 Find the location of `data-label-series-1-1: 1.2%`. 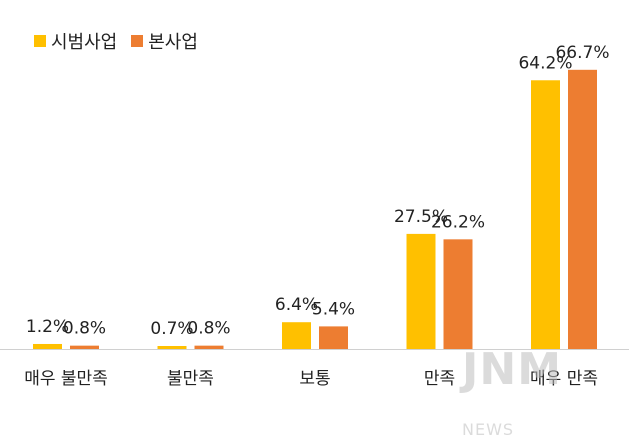

data-label-series-1-1: 1.2% is located at coordinates (47, 327).